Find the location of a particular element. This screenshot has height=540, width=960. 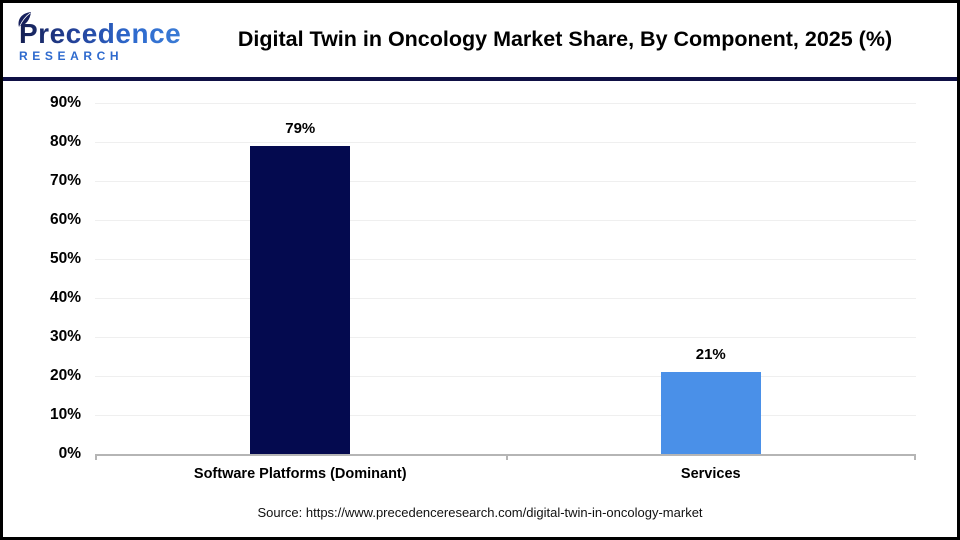

brand-subname: RESEARCH is located at coordinates (71, 55).